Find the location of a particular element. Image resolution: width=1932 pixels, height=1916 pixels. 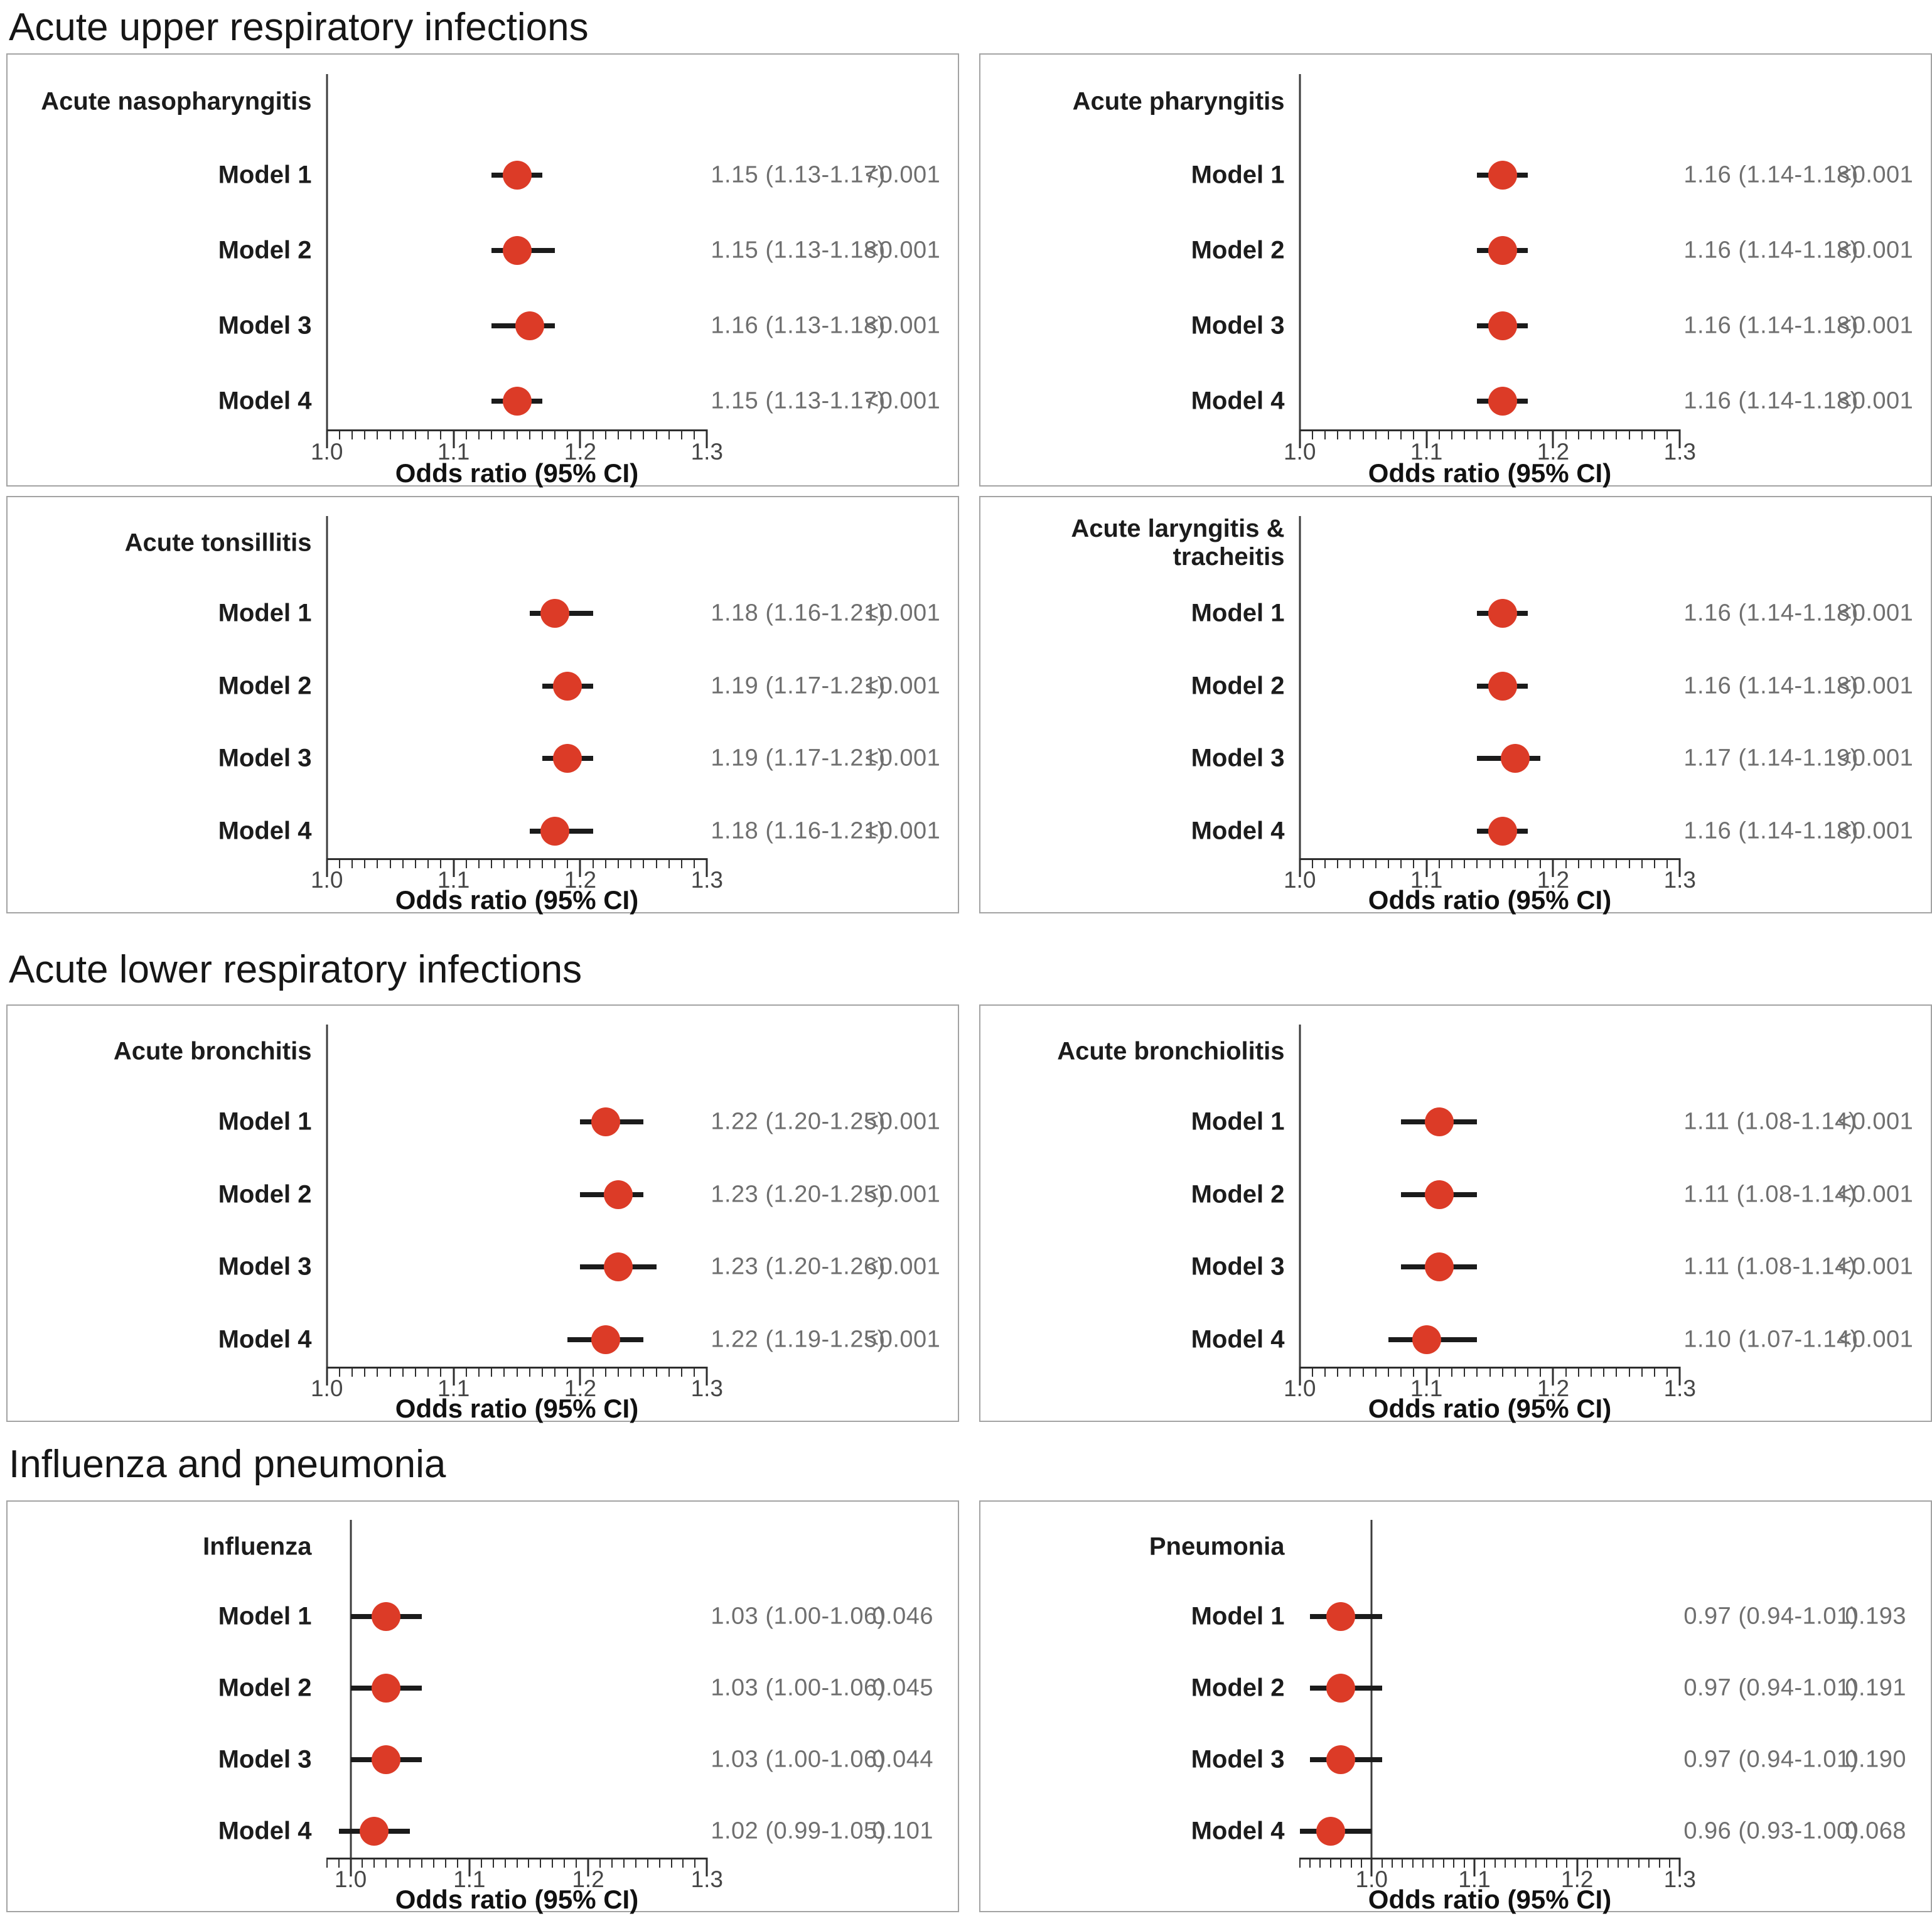

model-label: Model 1 is located at coordinates (1238, 1121).